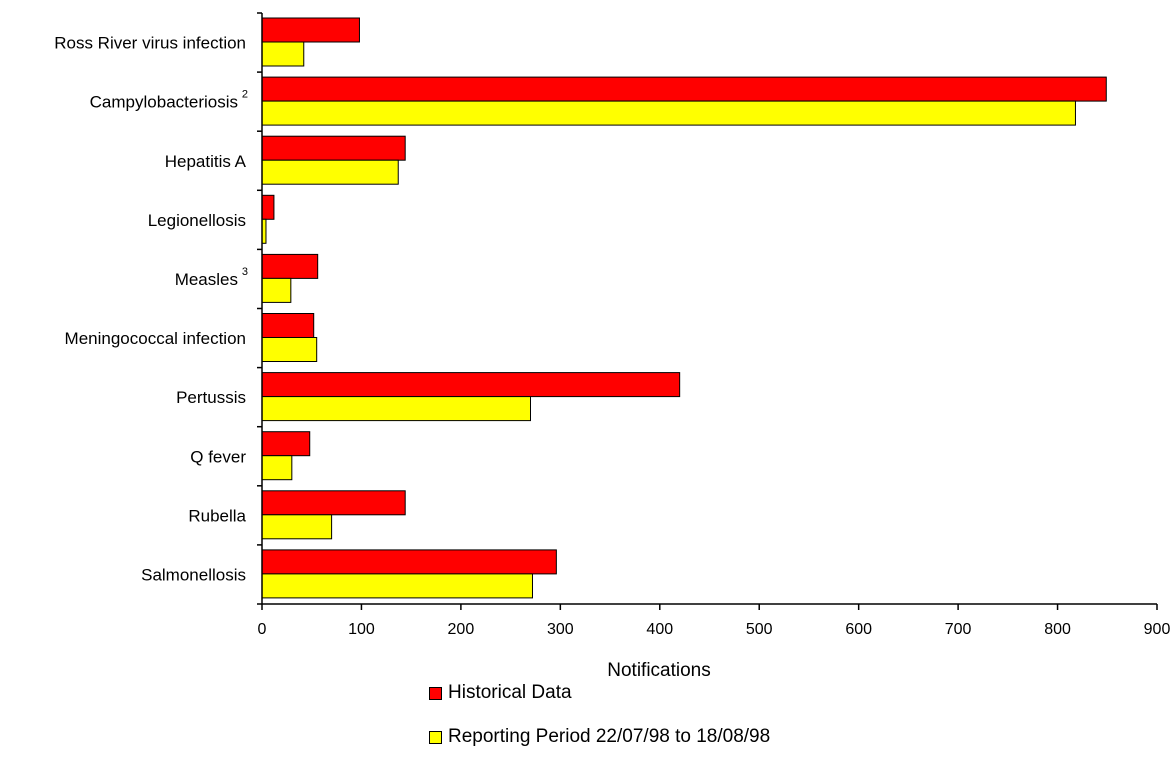  Describe the element at coordinates (684, 89) in the screenshot. I see `bar-campylobacteriosis-historical` at that location.